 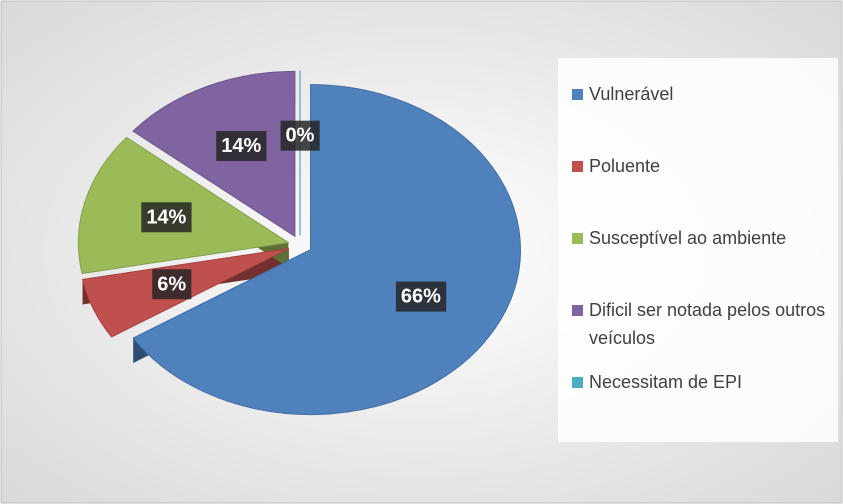 I want to click on legend-label: Vulnerável, so click(x=631, y=94).